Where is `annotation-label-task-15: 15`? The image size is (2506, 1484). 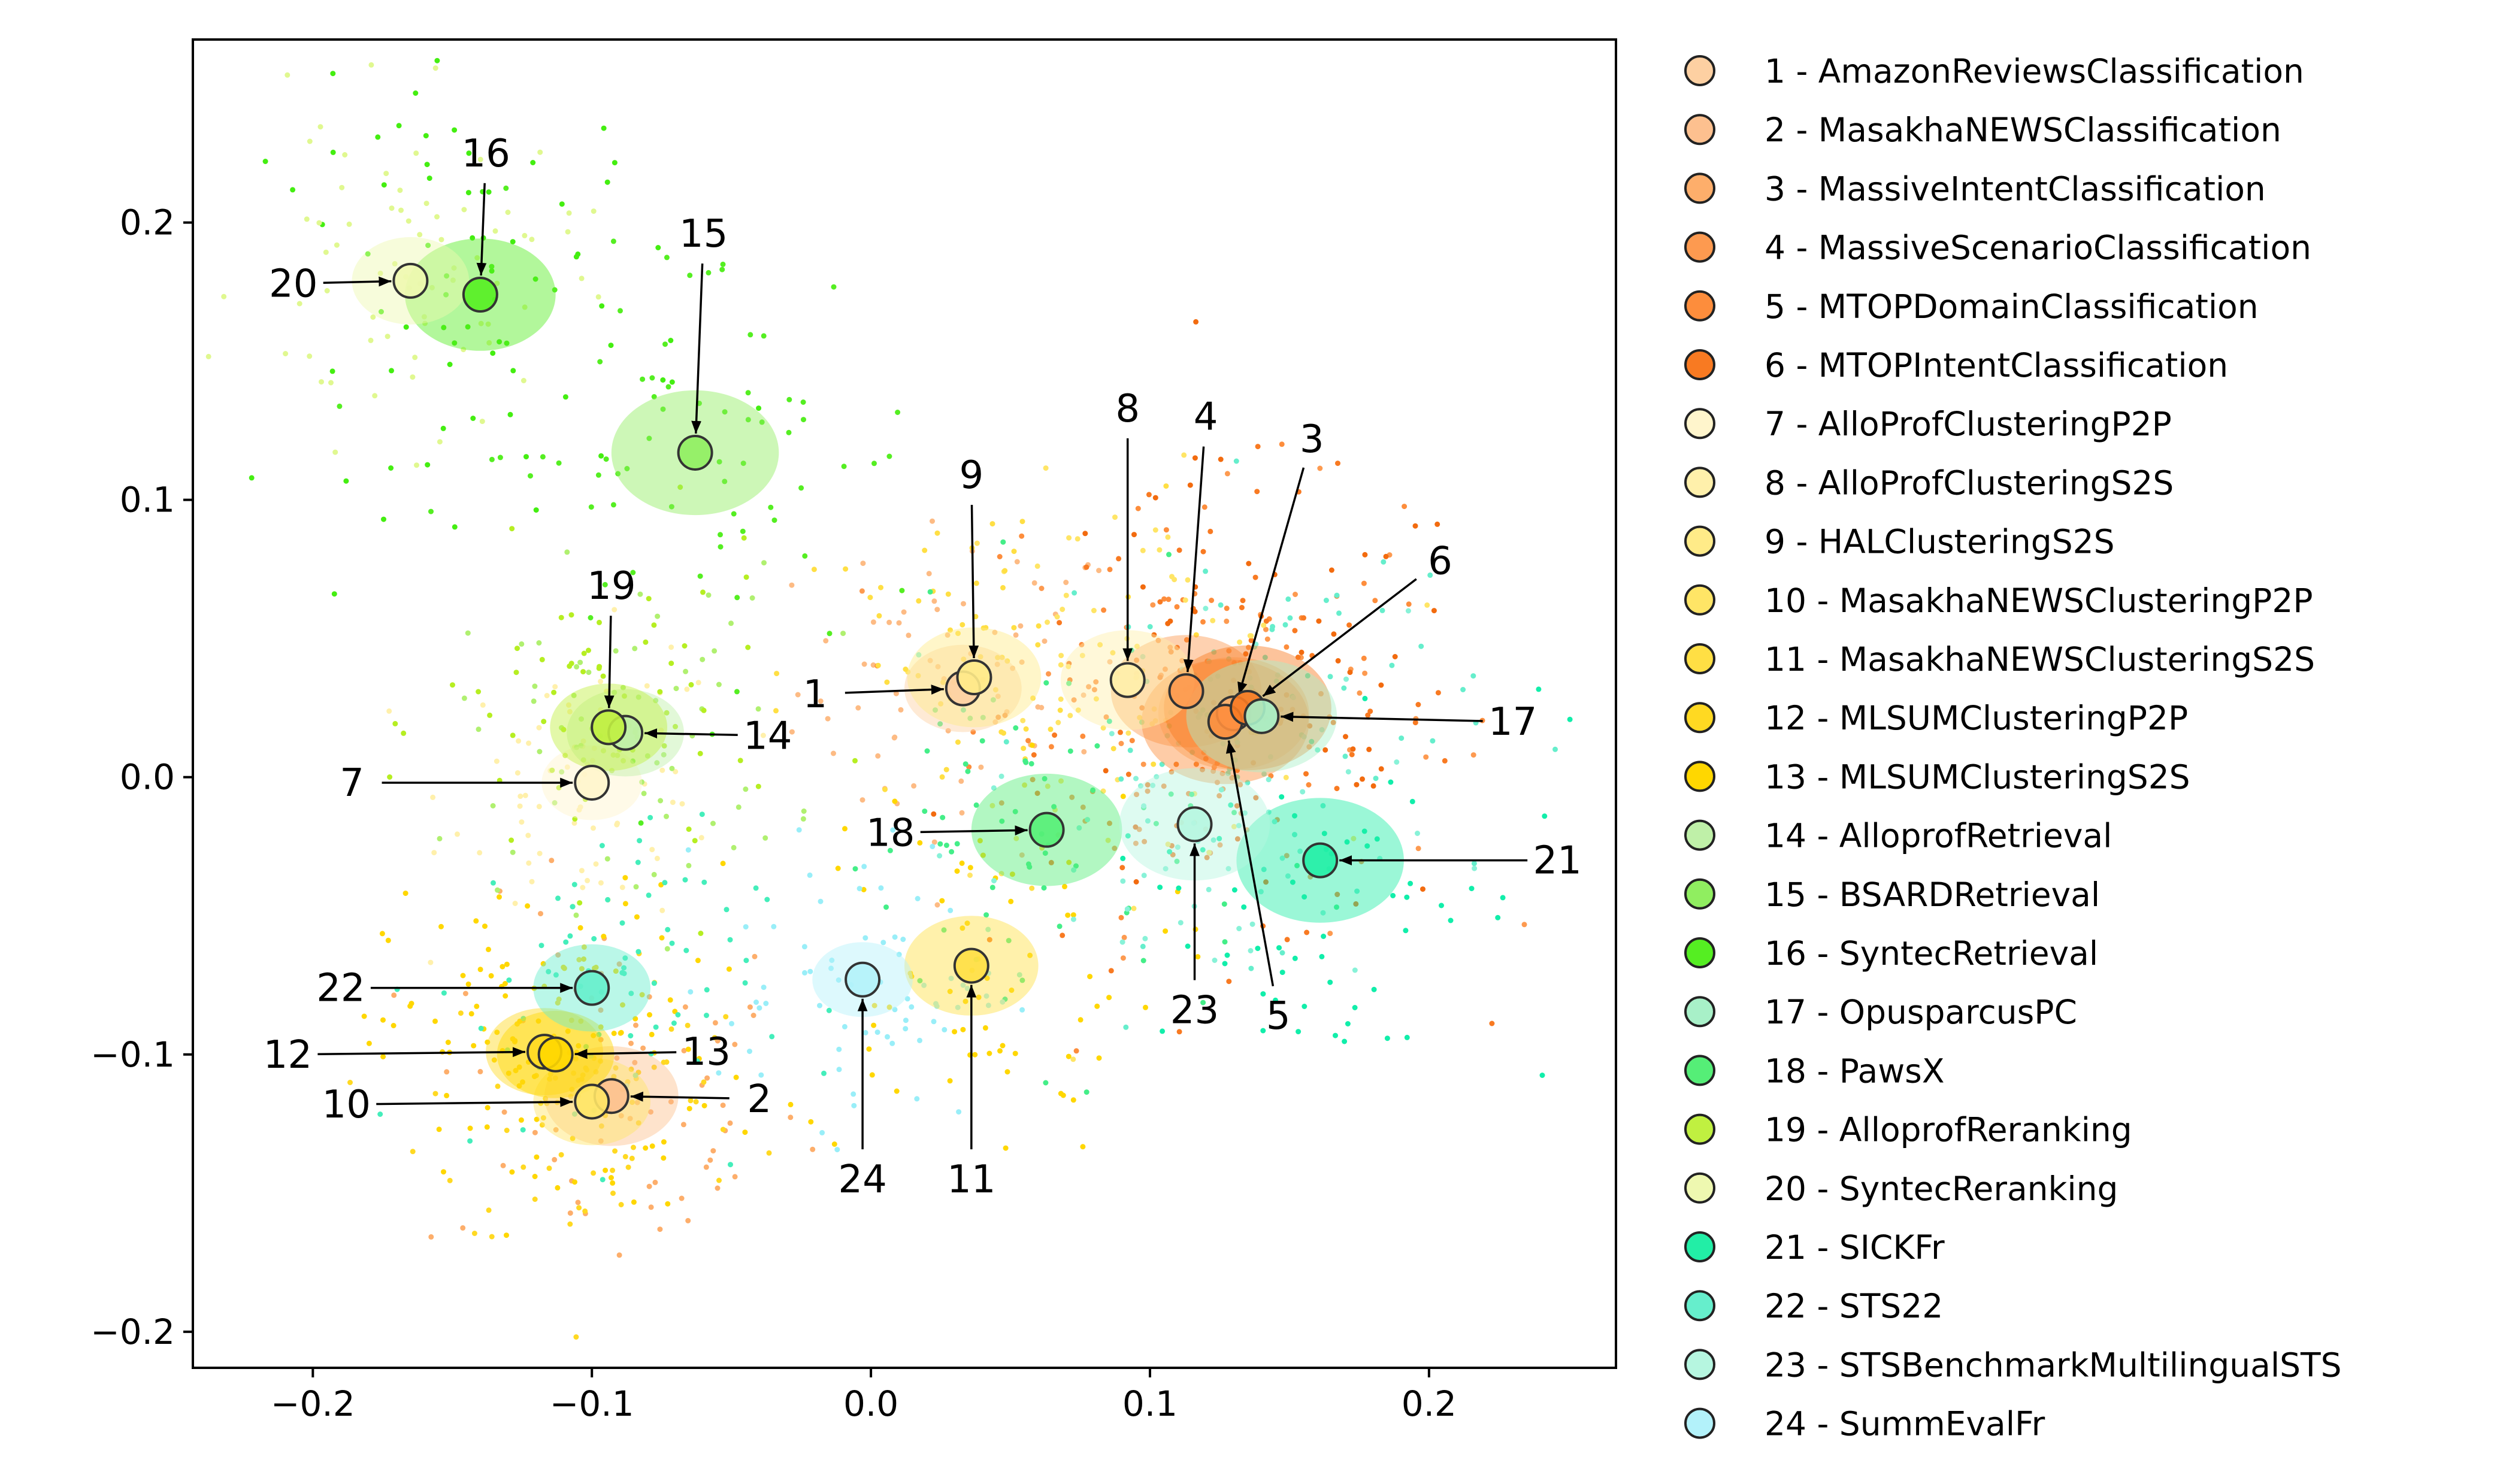 annotation-label-task-15: 15 is located at coordinates (703, 234).